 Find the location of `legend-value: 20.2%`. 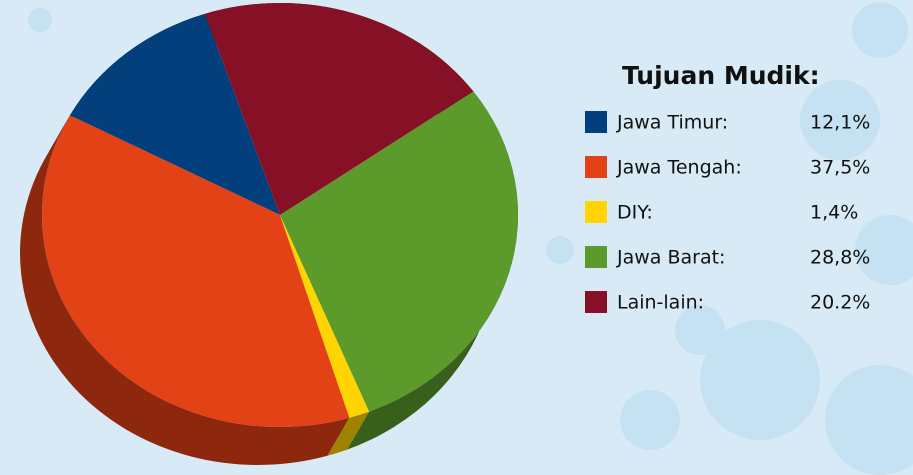

legend-value: 20.2% is located at coordinates (840, 303).